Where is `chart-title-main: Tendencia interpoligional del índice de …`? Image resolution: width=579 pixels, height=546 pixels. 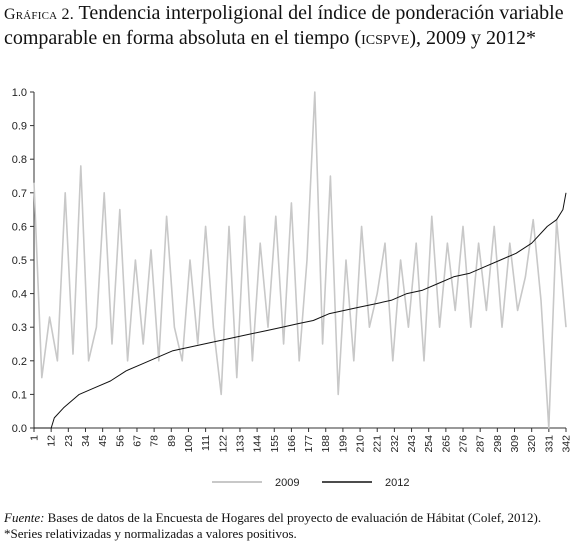
chart-title-main: Tendencia interpoligional del índice de … is located at coordinates (284, 25).